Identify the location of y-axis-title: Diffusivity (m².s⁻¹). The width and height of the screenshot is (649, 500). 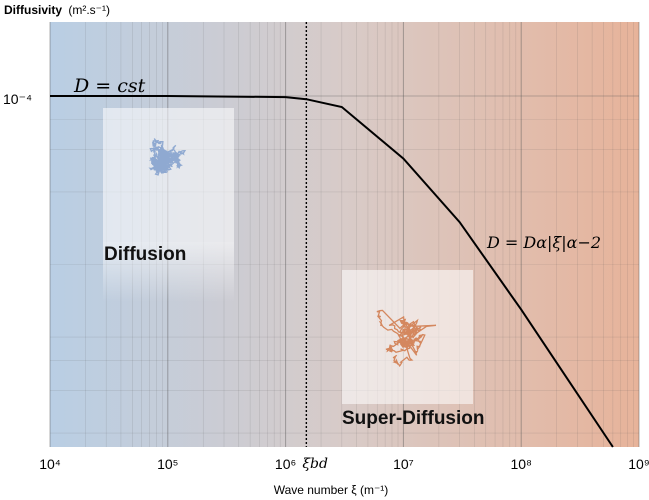
(57, 10).